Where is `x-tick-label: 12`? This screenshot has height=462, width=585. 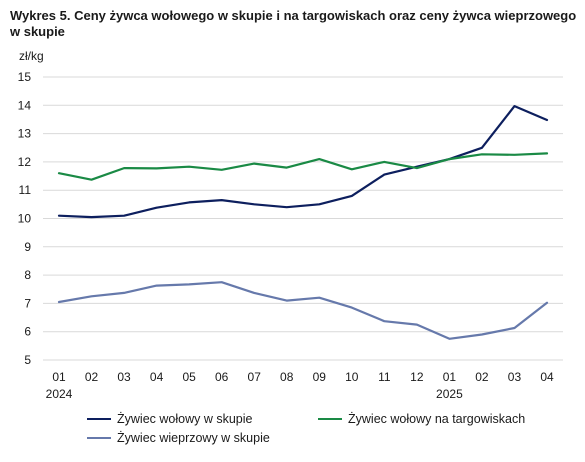
x-tick-label: 12 is located at coordinates (417, 377).